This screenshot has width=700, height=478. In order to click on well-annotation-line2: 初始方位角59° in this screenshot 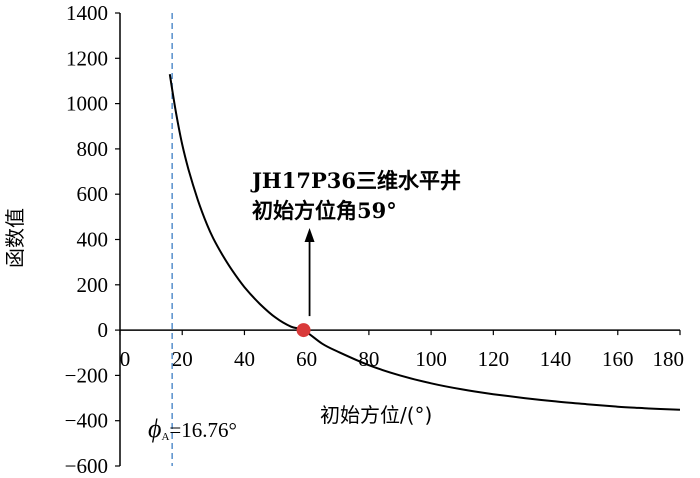, I will do `click(324, 210)`.